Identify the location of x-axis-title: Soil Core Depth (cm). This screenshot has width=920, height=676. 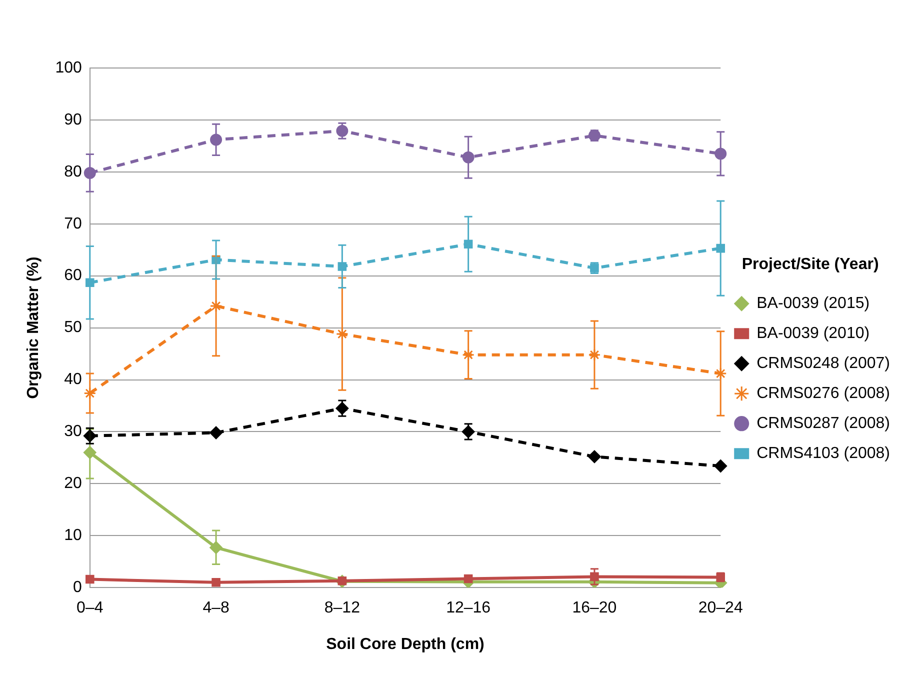
(405, 644).